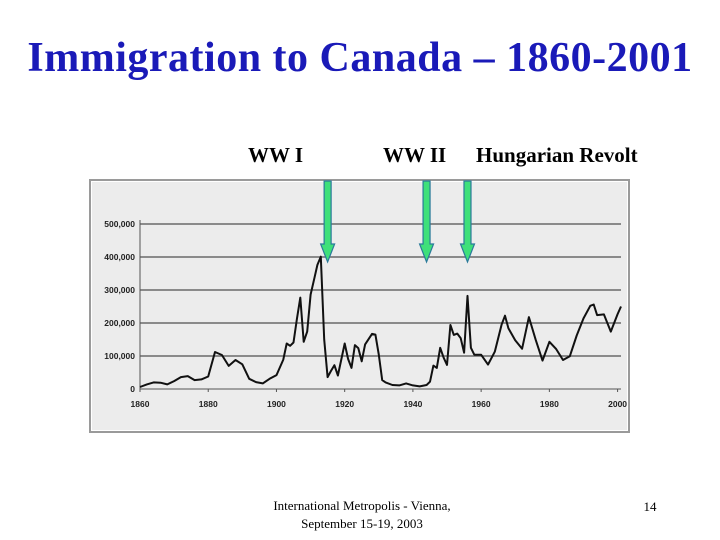 This screenshot has width=720, height=540. What do you see at coordinates (132, 389) in the screenshot?
I see `y-tick-label: 0` at bounding box center [132, 389].